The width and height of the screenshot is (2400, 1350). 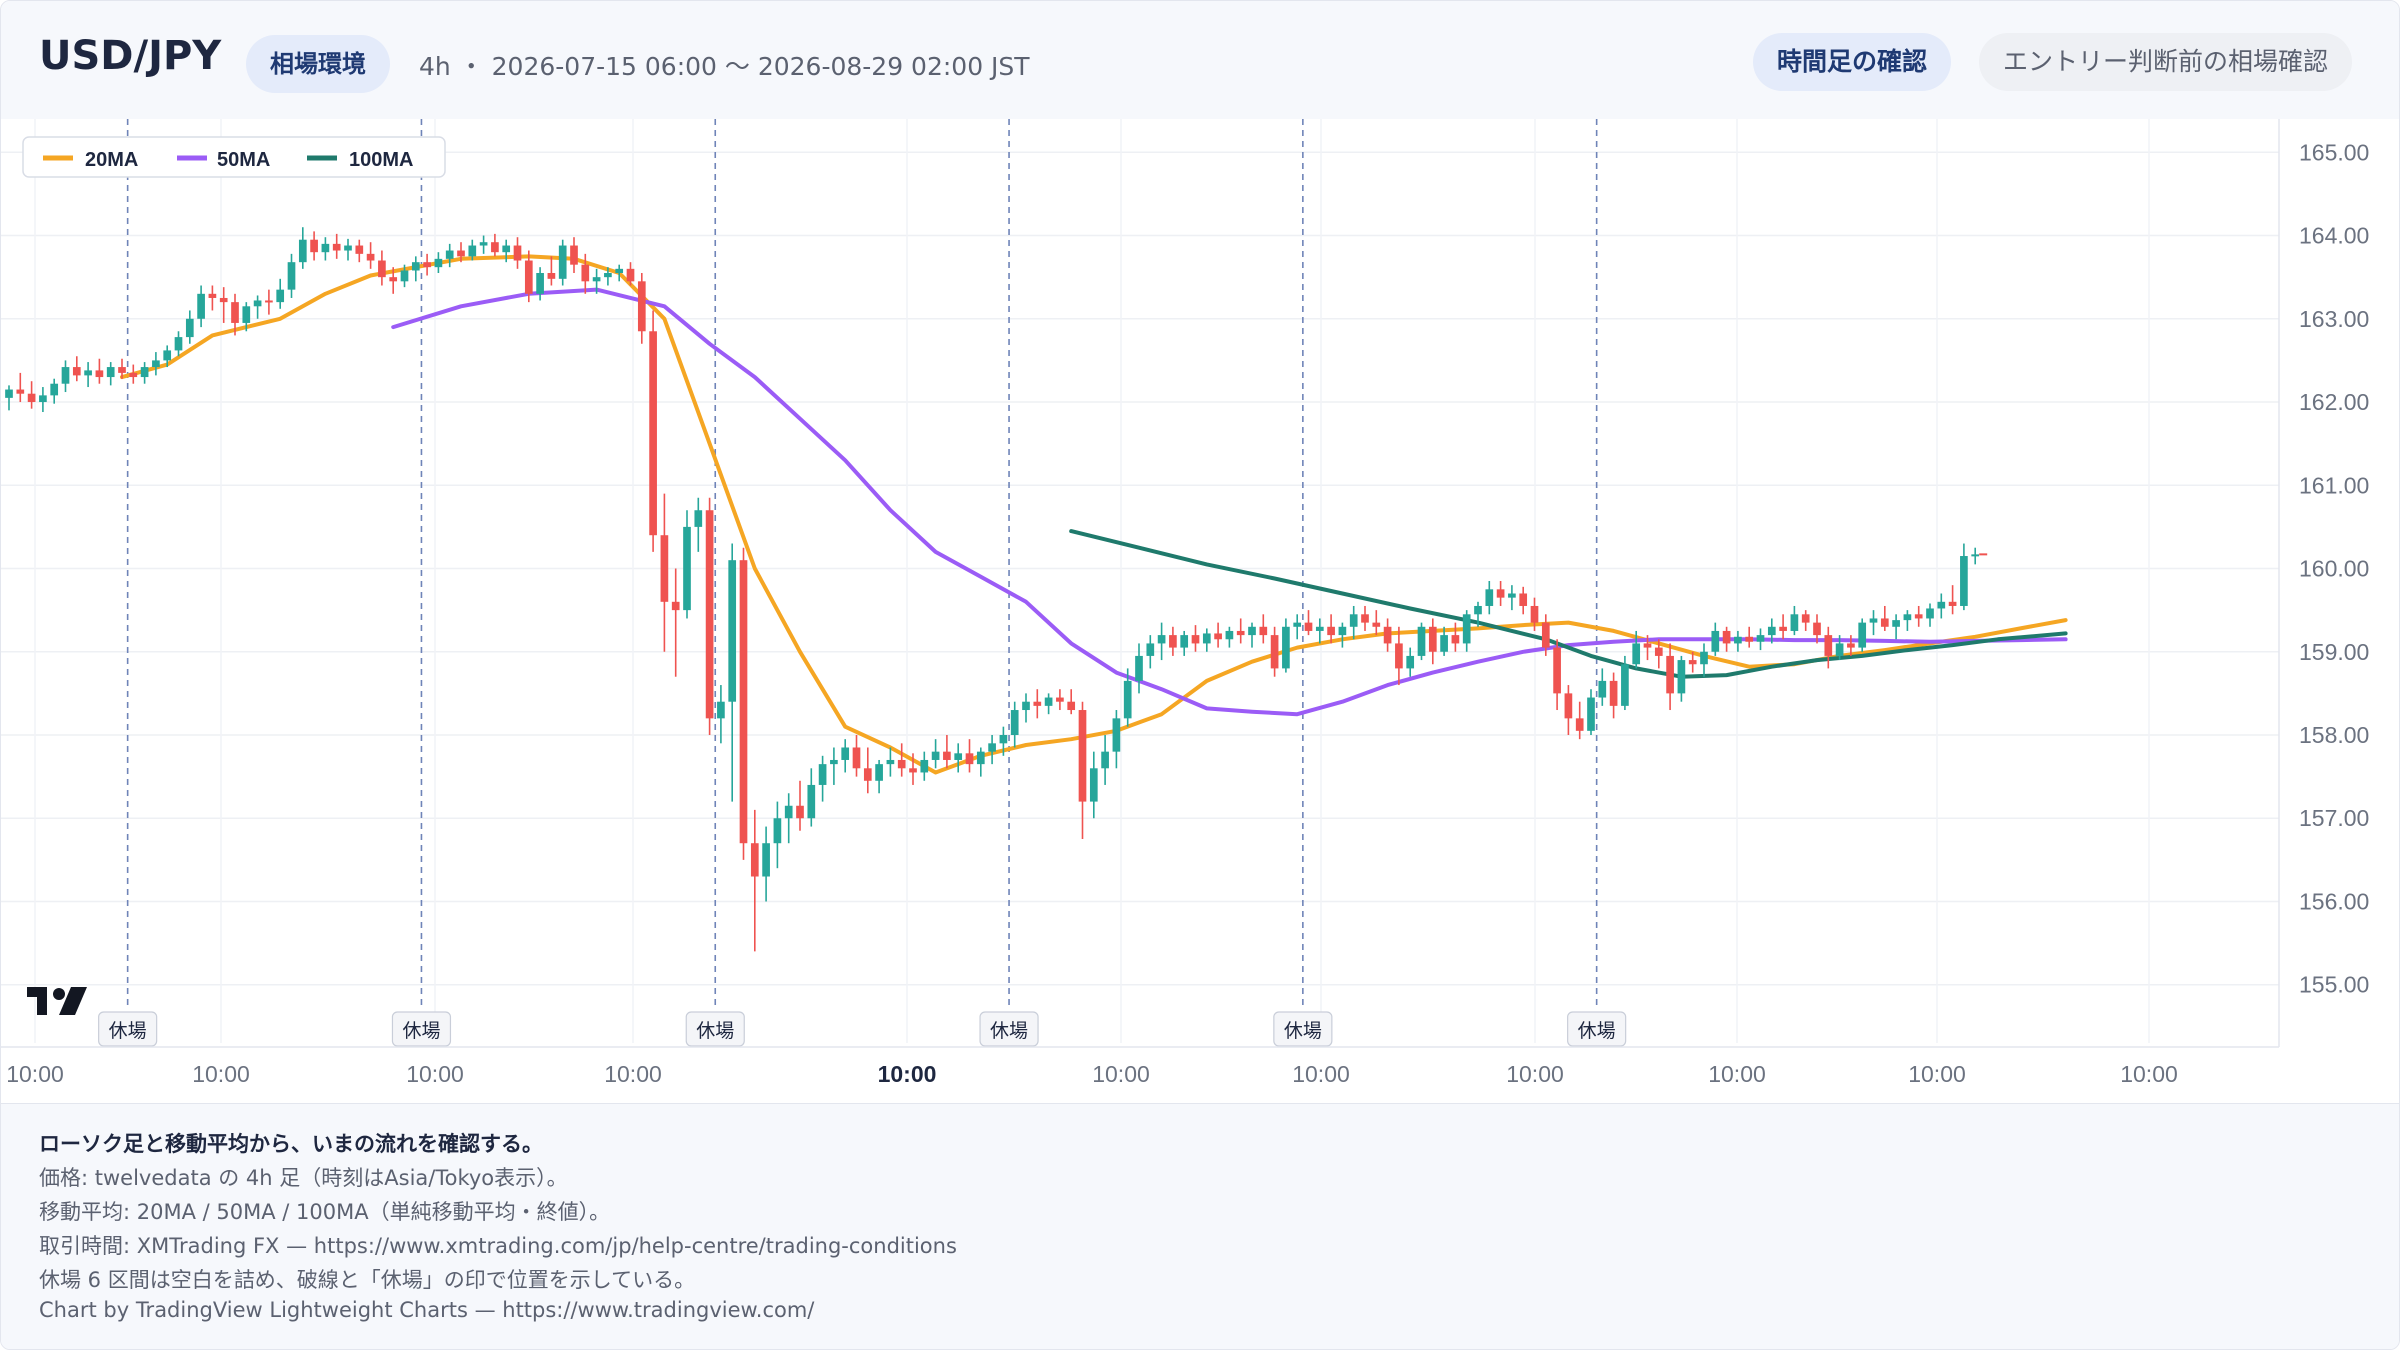 I want to click on legend-20ma-label: 20MA, so click(x=111, y=160).